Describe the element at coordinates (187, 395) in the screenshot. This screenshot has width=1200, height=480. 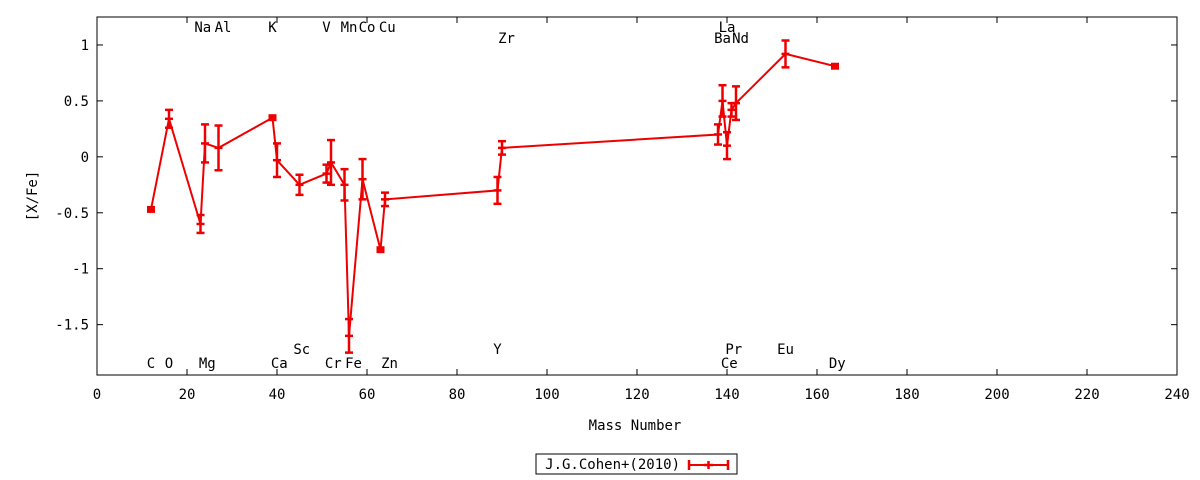
I see `x-tick-label: 20` at that location.